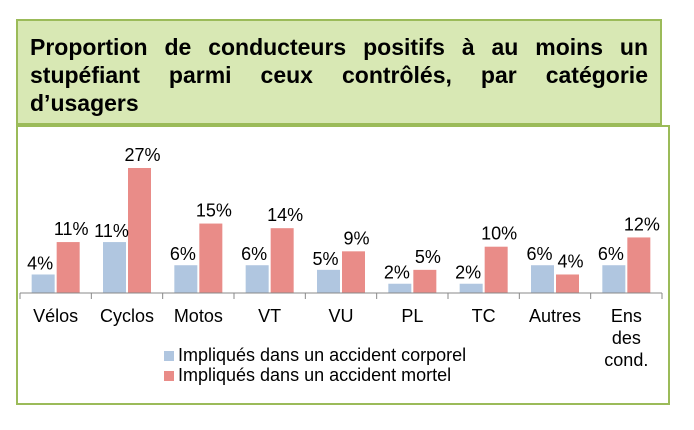 The width and height of the screenshot is (694, 430). Describe the element at coordinates (127, 316) in the screenshot. I see `category-label-2: Cyclos` at that location.